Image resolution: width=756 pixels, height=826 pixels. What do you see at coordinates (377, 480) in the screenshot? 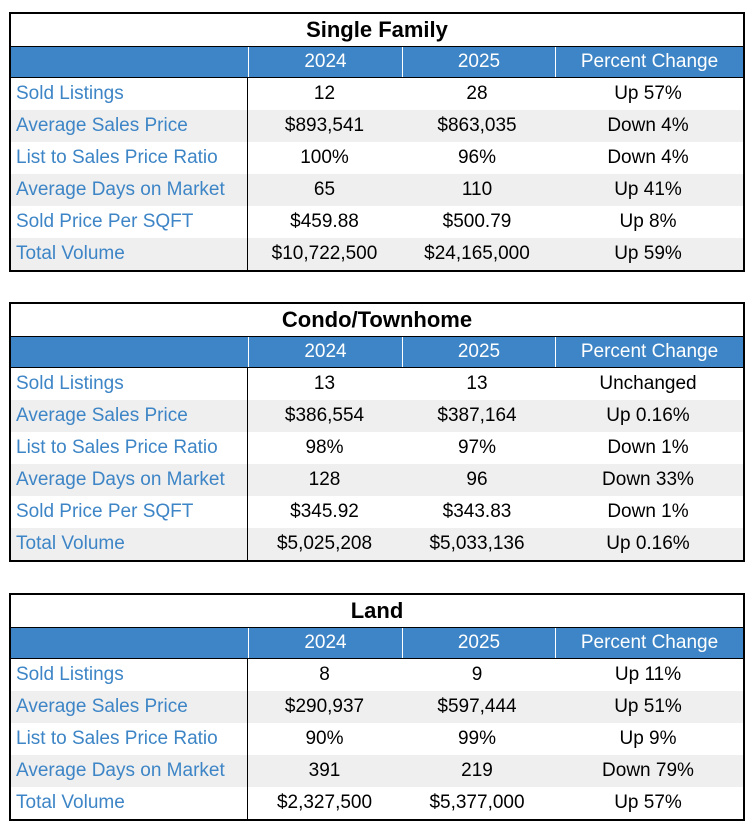
I see `table-row: Average Days on Market 128 96 Down 33%` at bounding box center [377, 480].